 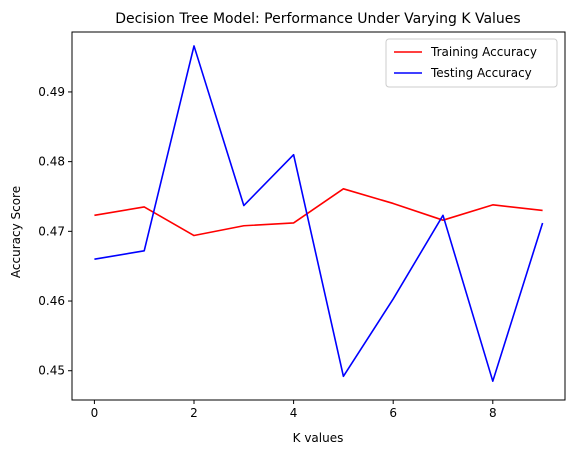 What do you see at coordinates (393, 413) in the screenshot?
I see `x-tick-label: 6` at bounding box center [393, 413].